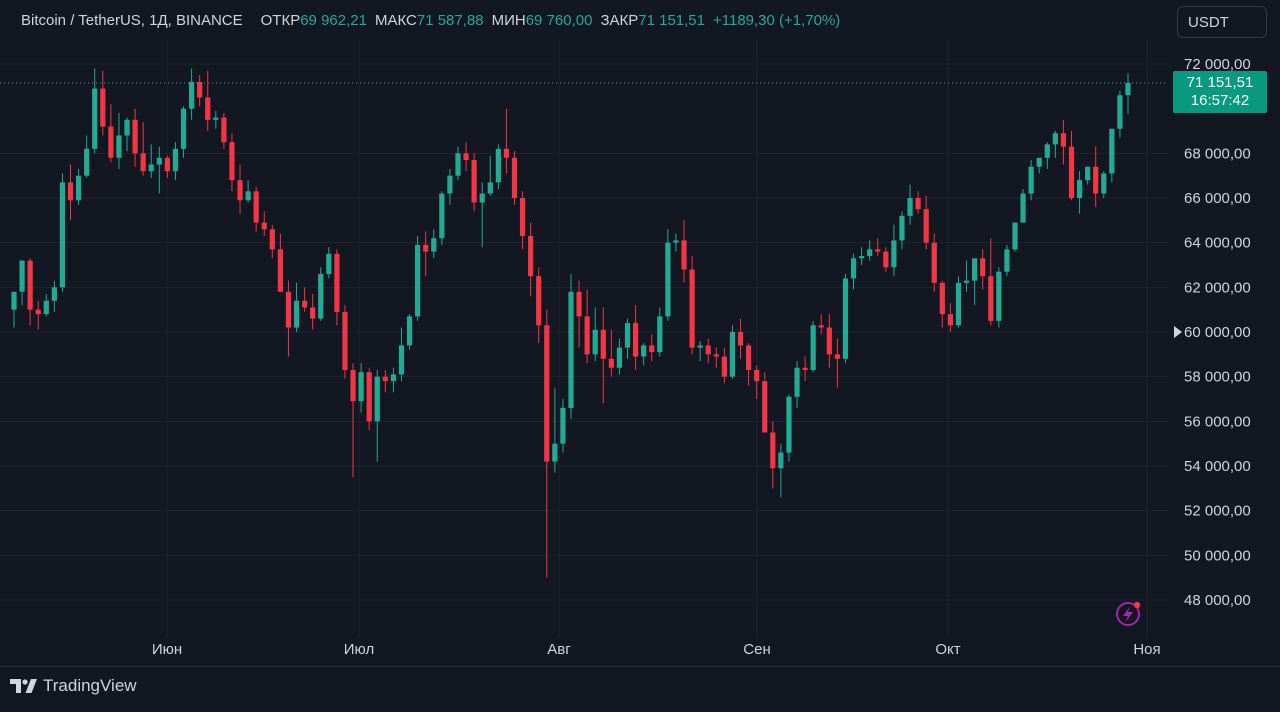  What do you see at coordinates (1128, 613) in the screenshot?
I see `lightning-alert-icon` at bounding box center [1128, 613].